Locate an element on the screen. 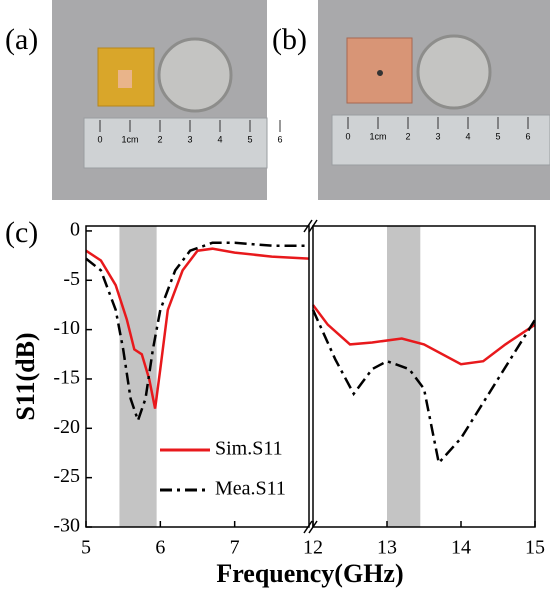 Image resolution: width=550 pixels, height=594 pixels. x-tick-label: 6 is located at coordinates (160, 548).